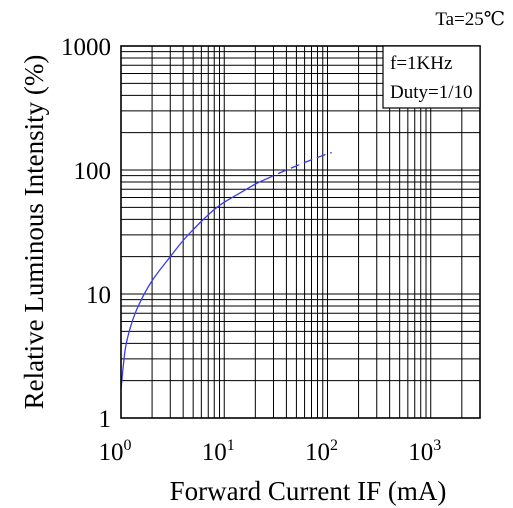 The image size is (513, 508). What do you see at coordinates (270, 451) in the screenshot?
I see `x-tick-labels: 10⁰ 10¹ 10² 10³` at bounding box center [270, 451].